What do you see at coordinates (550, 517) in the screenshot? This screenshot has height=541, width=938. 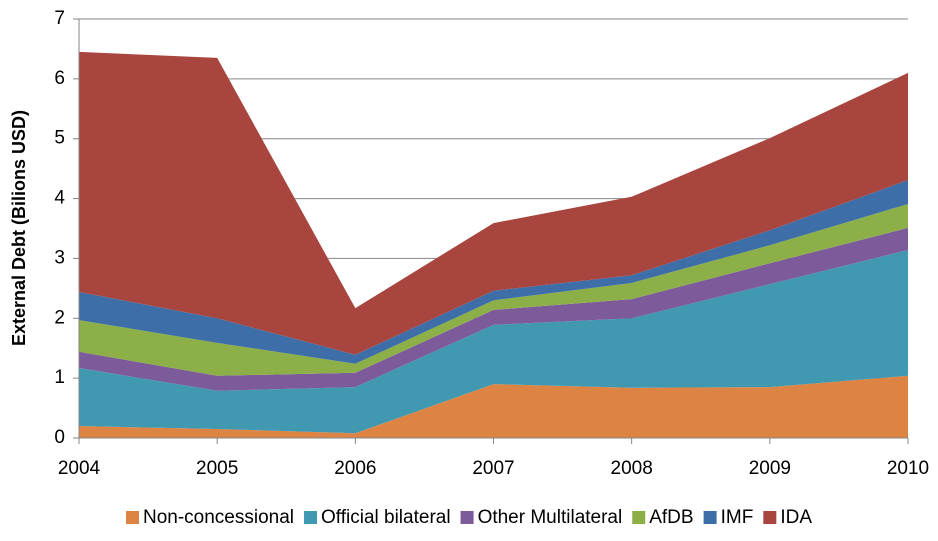 I see `legend-label: Other Multilateral` at bounding box center [550, 517].